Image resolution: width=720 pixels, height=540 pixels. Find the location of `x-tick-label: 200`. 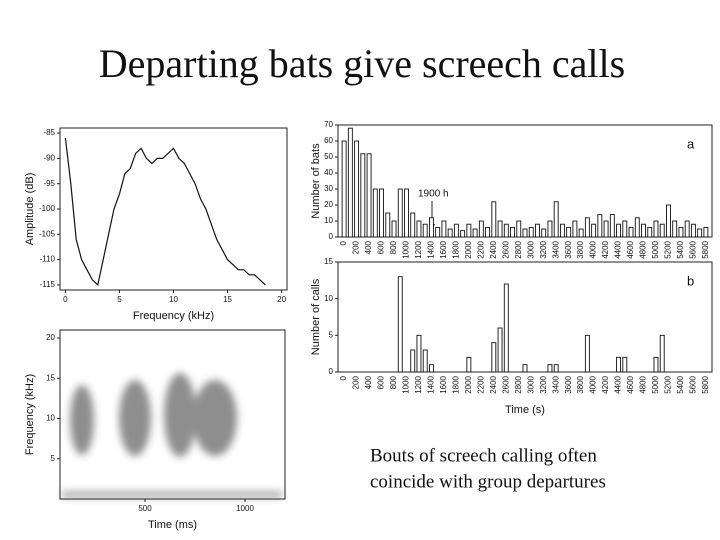

x-tick-label: 200 is located at coordinates (356, 382).